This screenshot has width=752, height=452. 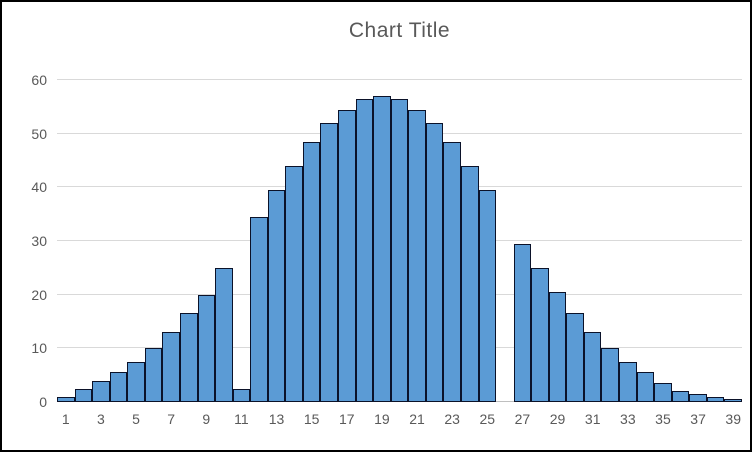 What do you see at coordinates (399, 420) in the screenshot?
I see `x-axis: 1 3 5 7 9 11 13 15 17 19 21 23 25 27 29 31 33 35 37 39` at bounding box center [399, 420].